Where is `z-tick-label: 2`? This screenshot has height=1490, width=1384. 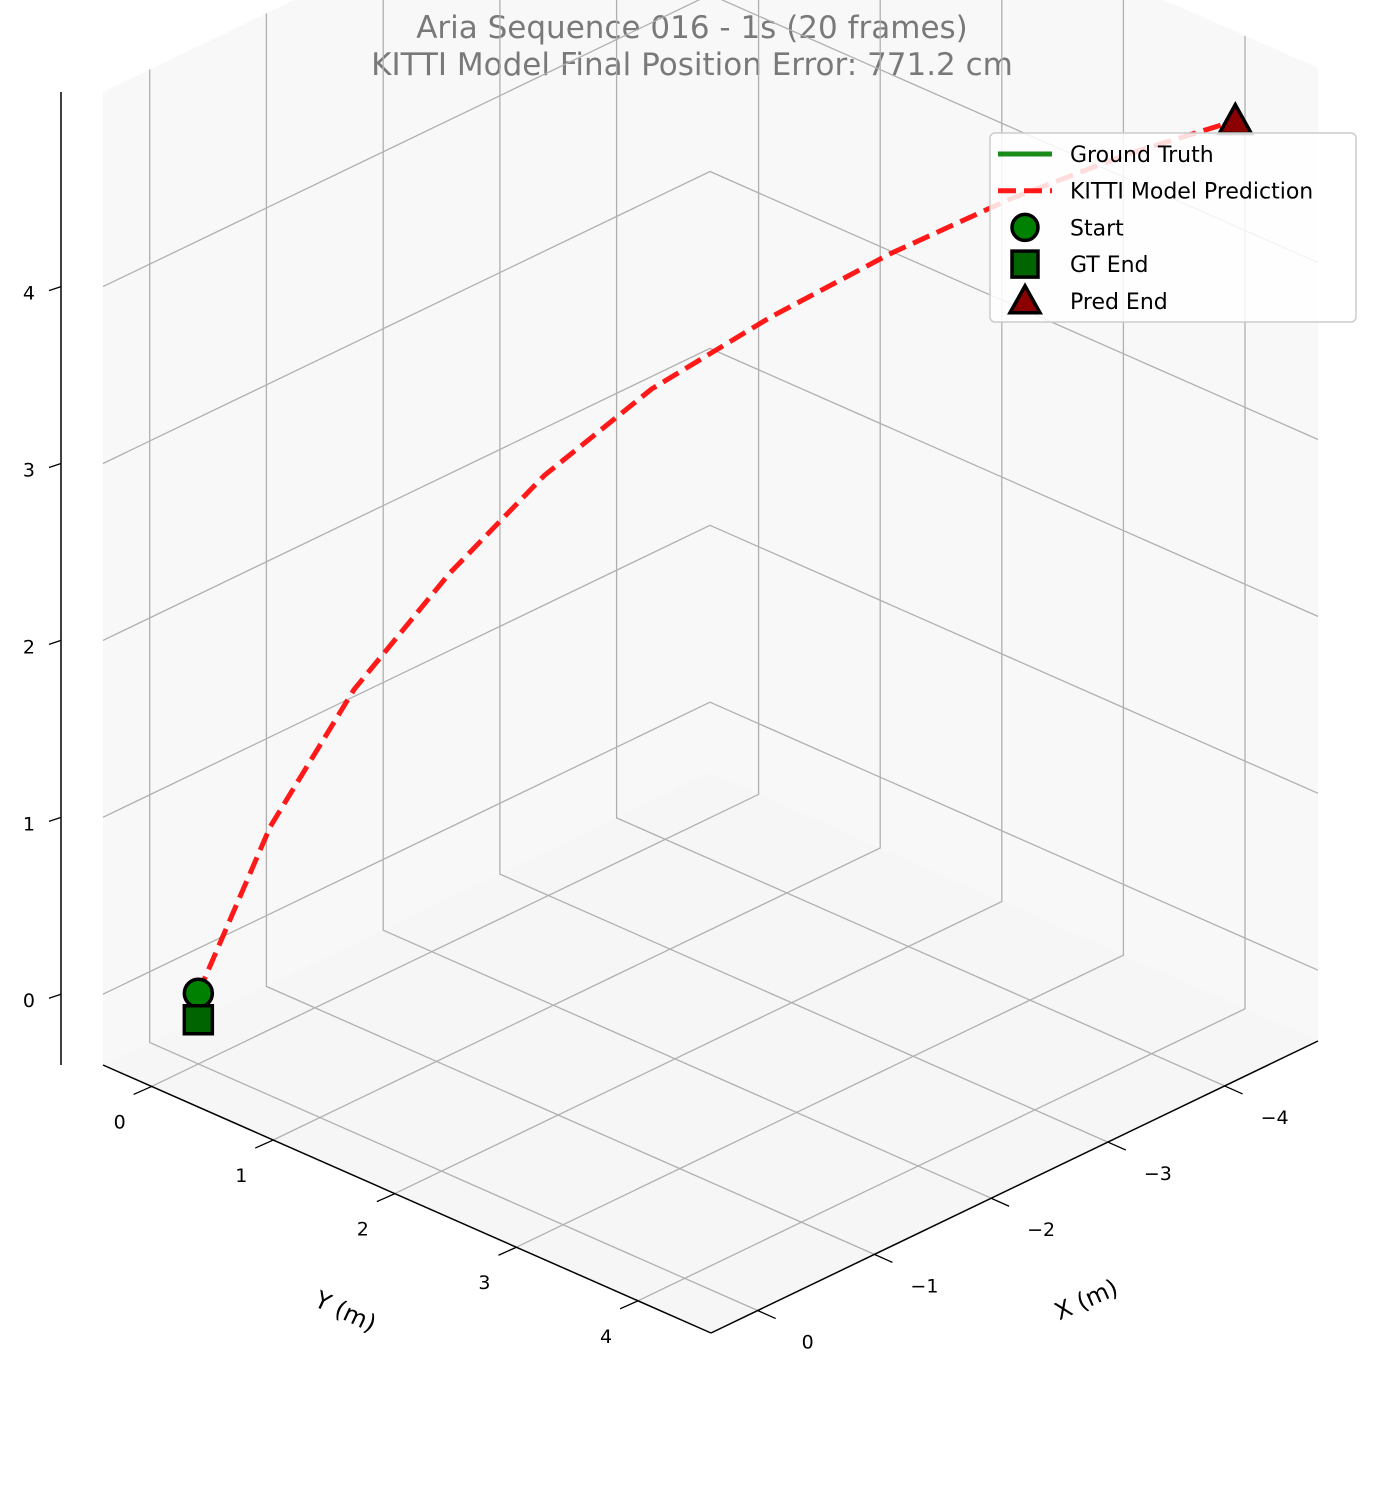 z-tick-label: 2 is located at coordinates (29, 647).